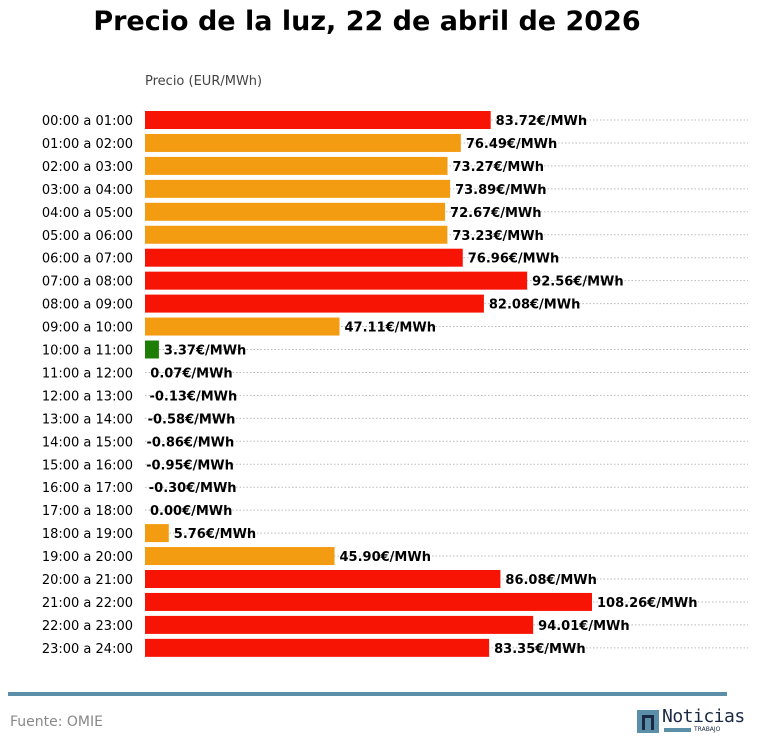 The image size is (758, 755). What do you see at coordinates (87, 167) in the screenshot?
I see `category-label: 02:00 a 03:00` at bounding box center [87, 167].